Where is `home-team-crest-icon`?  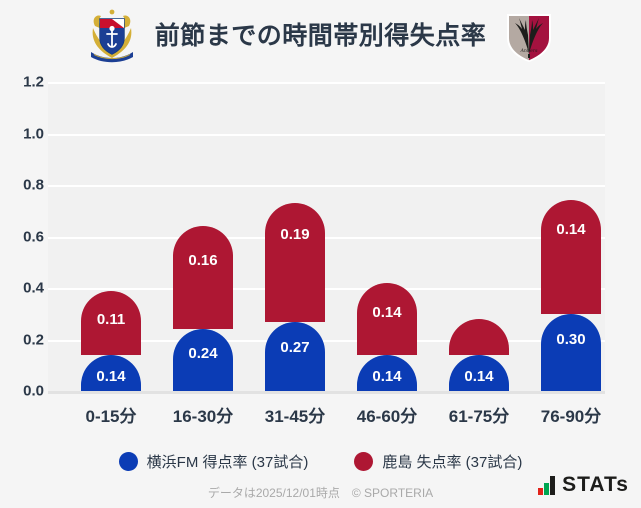 home-team-crest-icon is located at coordinates (112, 36).